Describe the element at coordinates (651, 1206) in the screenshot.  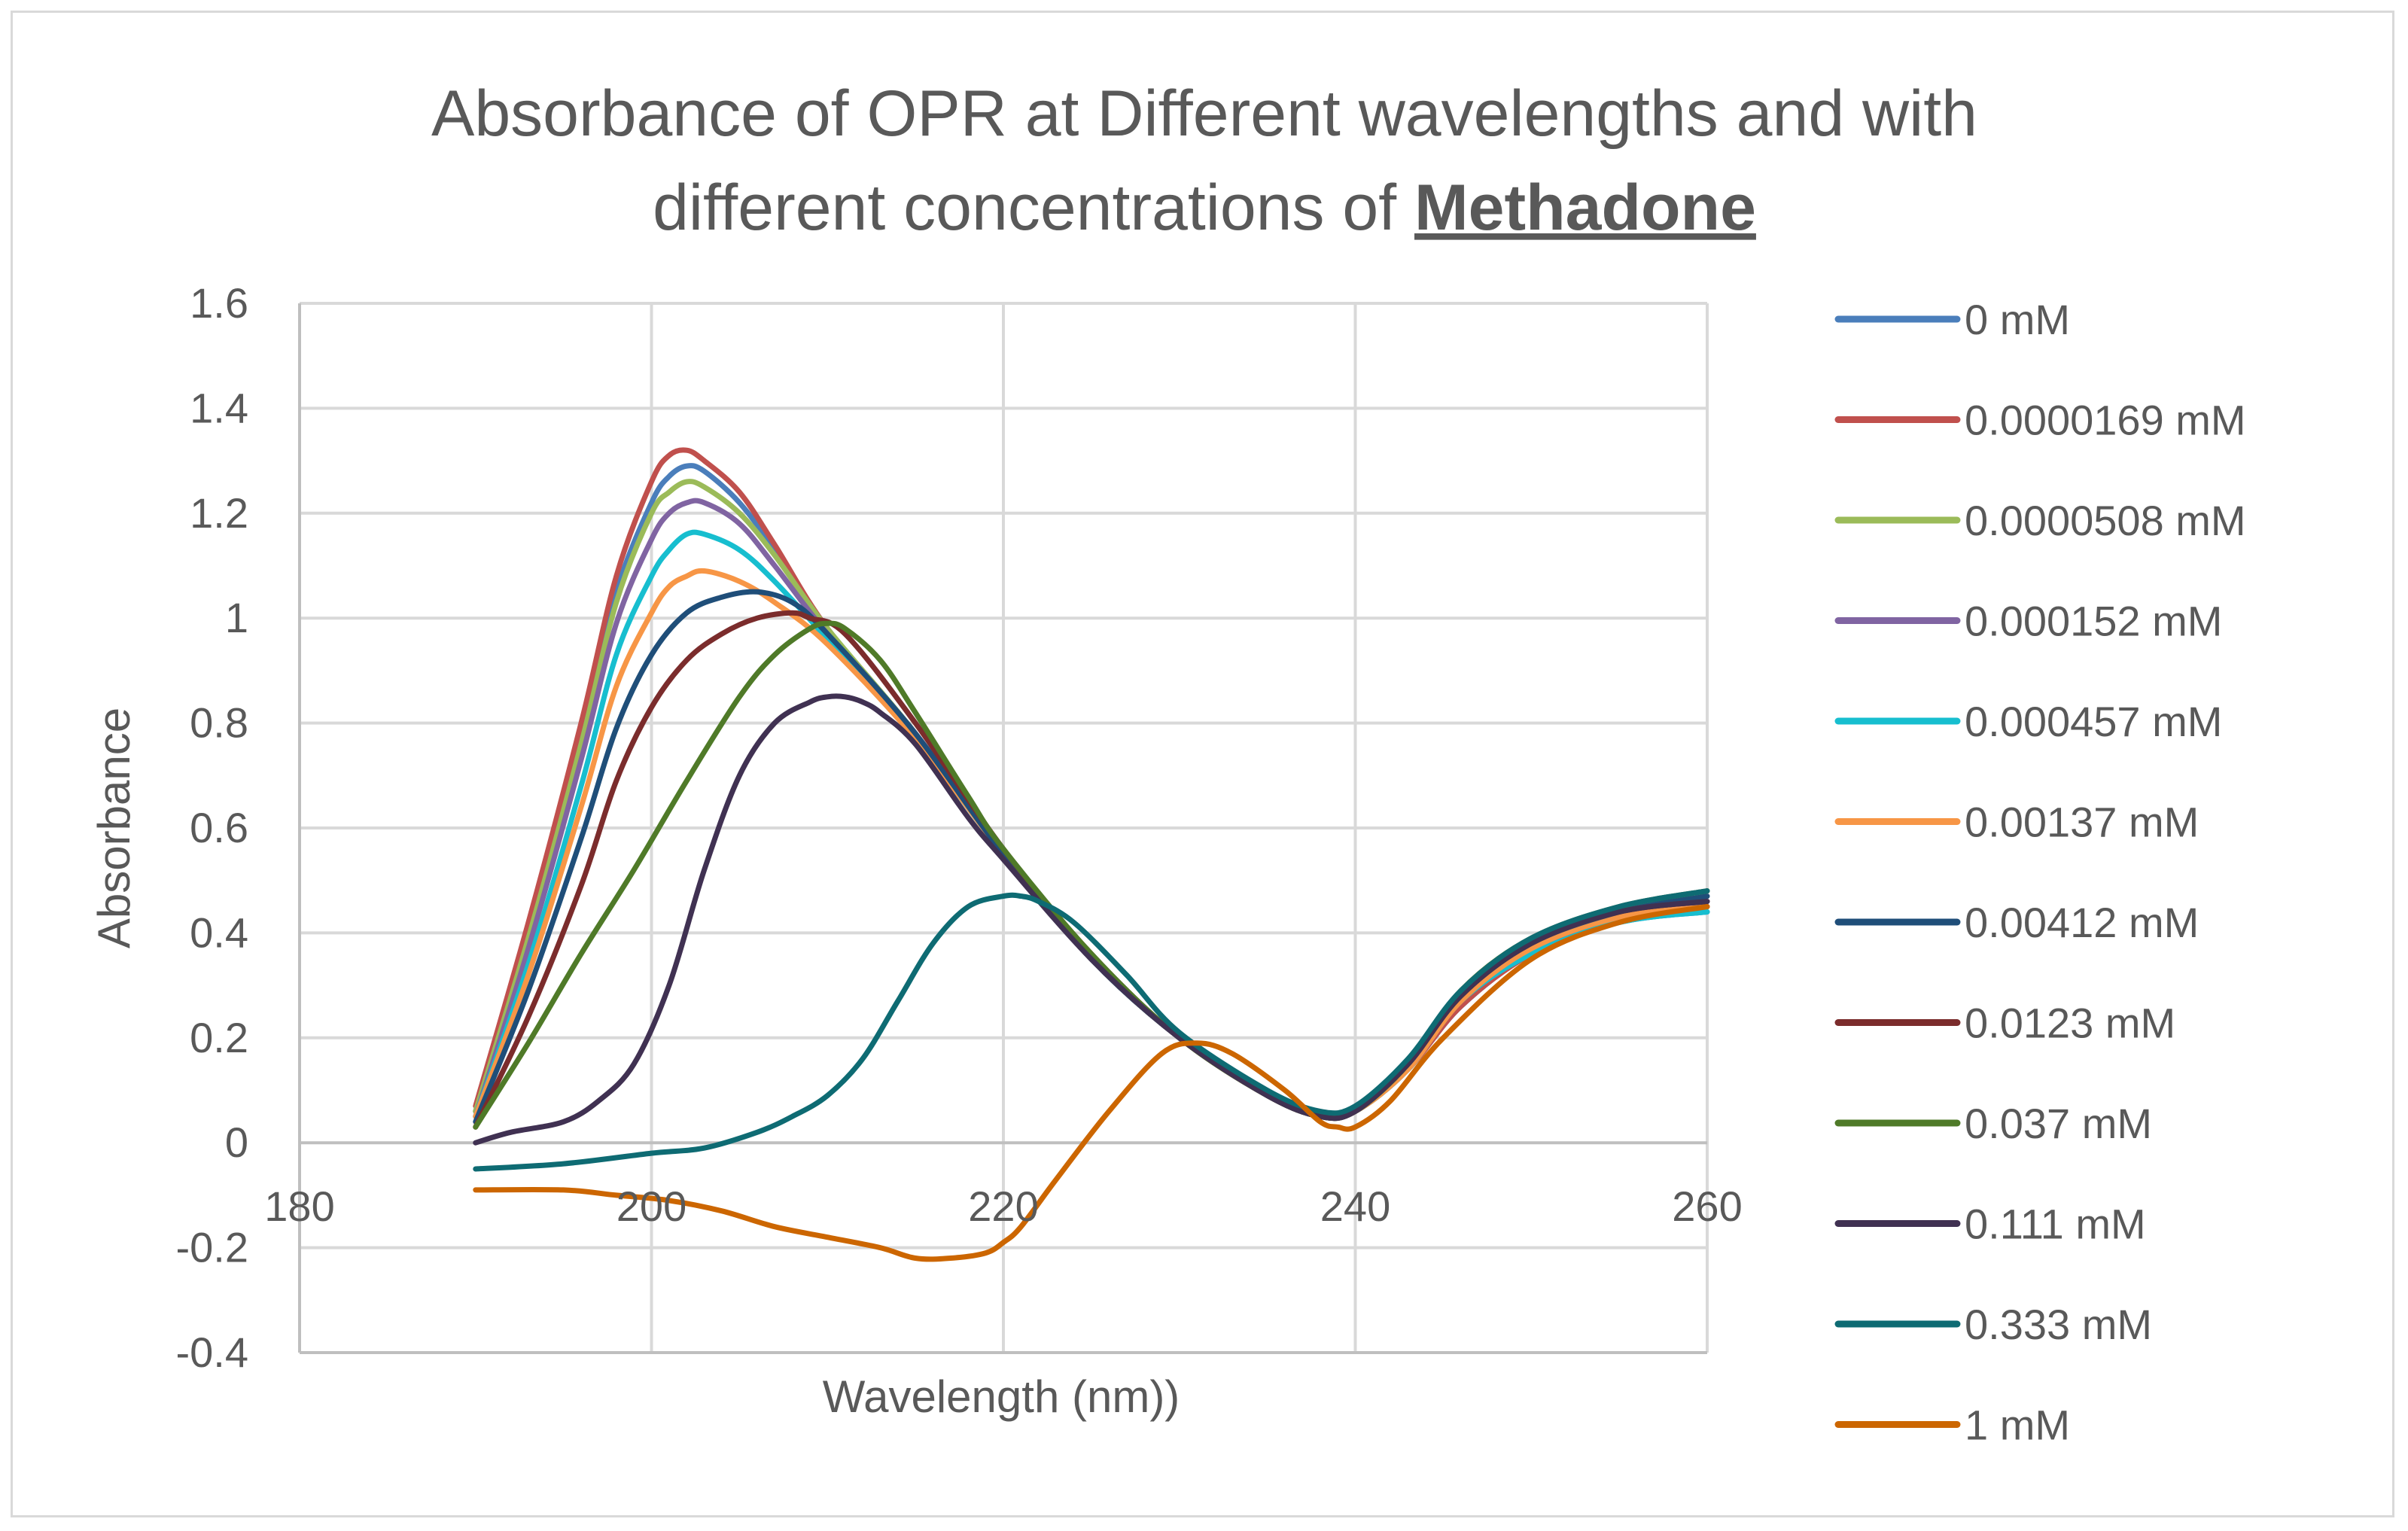
I see `x-tick-label: 200` at that location.